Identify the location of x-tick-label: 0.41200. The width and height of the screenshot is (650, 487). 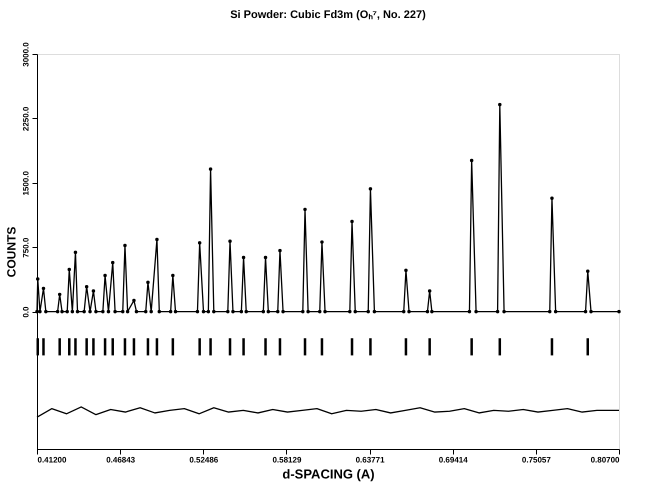
(52, 460).